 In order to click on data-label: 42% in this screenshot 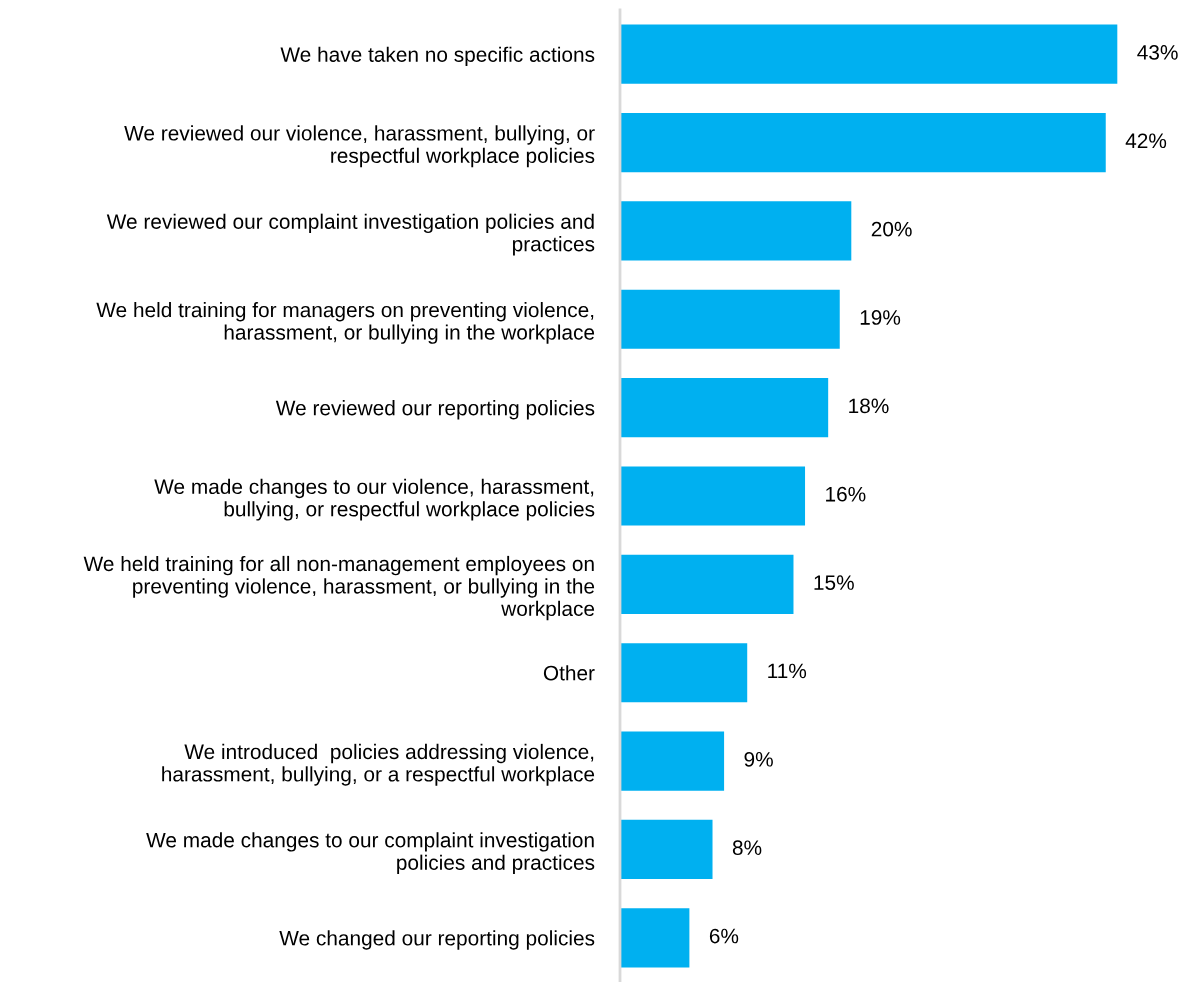, I will do `click(1146, 141)`.